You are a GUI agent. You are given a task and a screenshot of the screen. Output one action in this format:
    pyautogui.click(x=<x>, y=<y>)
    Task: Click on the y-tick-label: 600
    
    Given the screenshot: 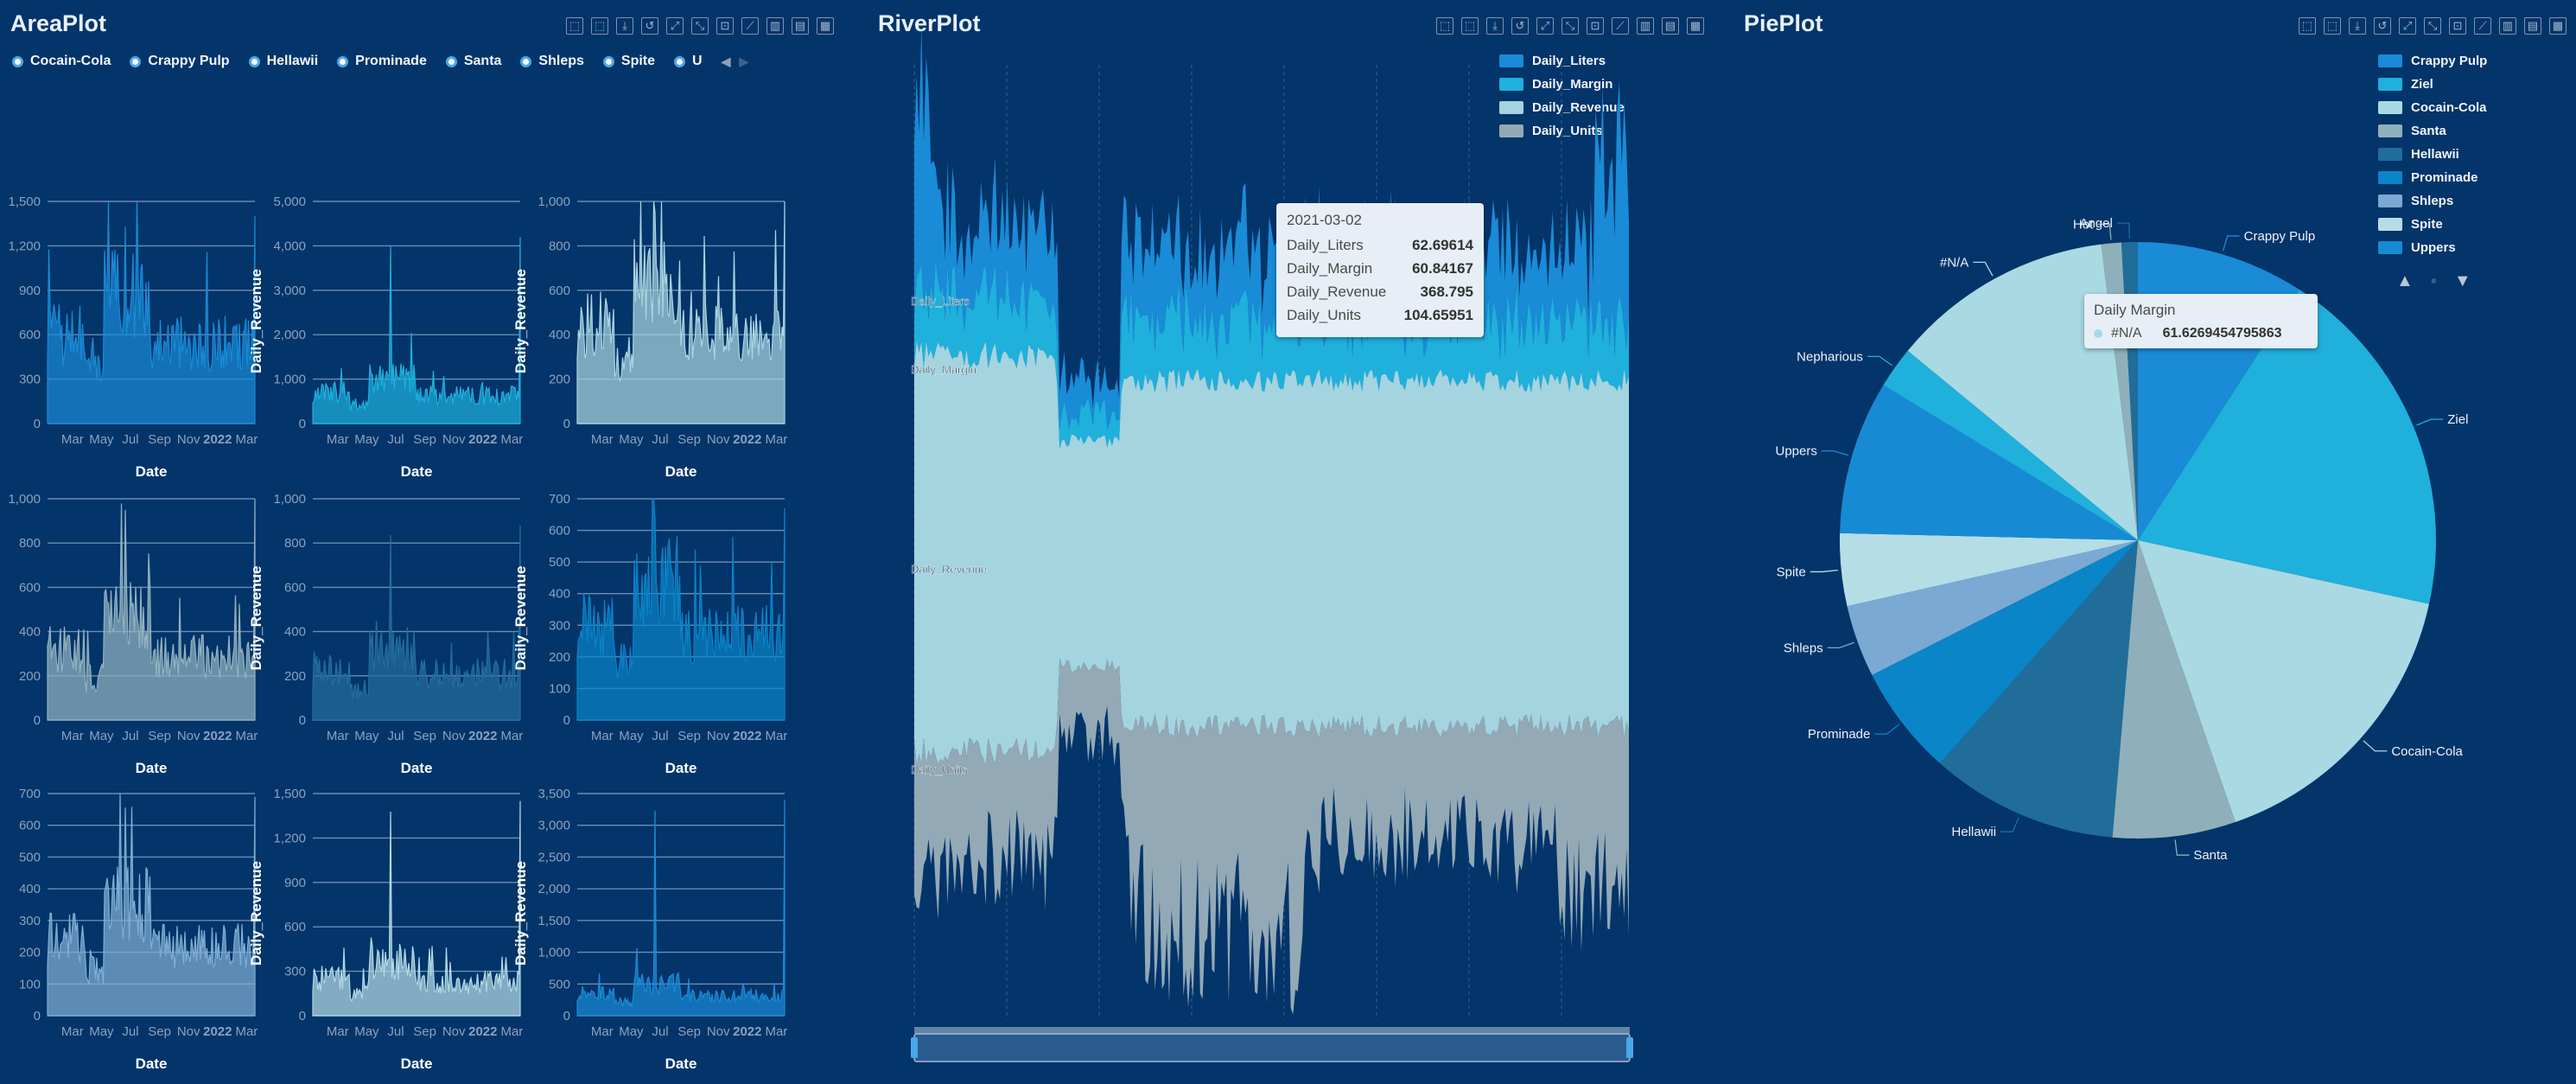 What is the action you would take?
    pyautogui.click(x=559, y=531)
    